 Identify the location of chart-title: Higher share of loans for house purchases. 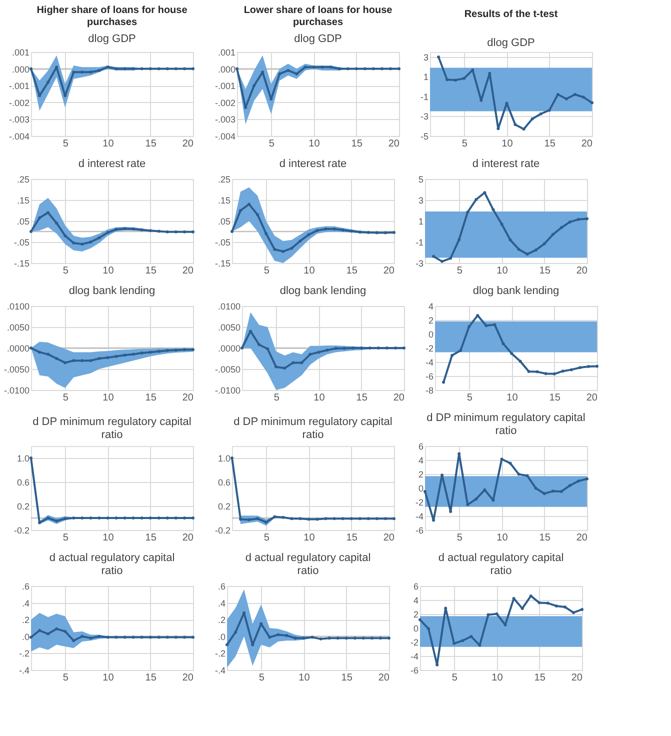
(112, 16).